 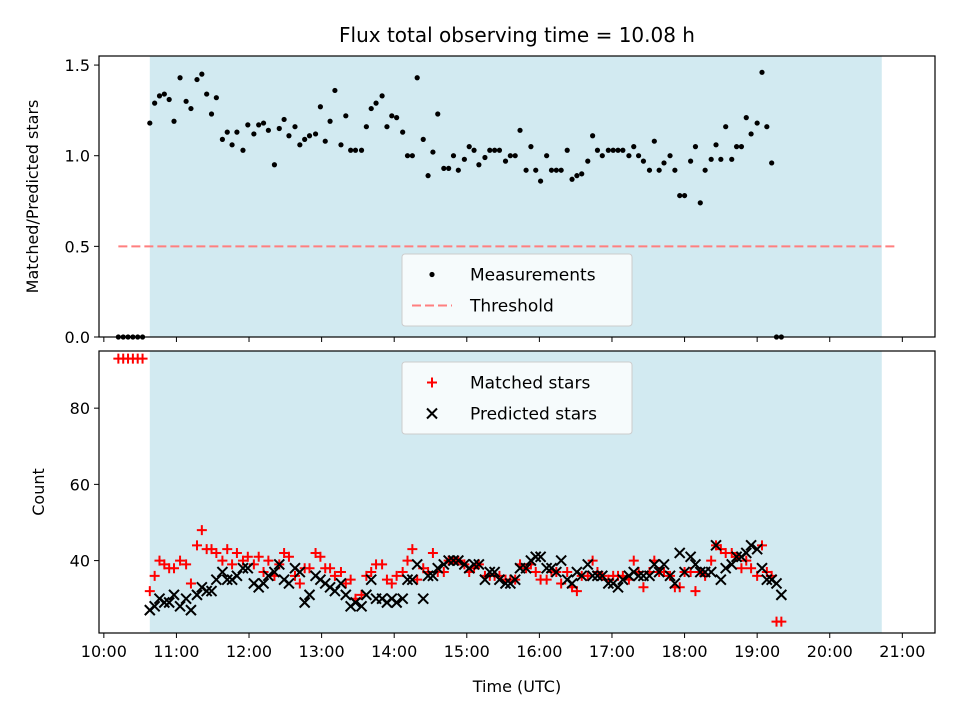 I want to click on x-tick-label: 14:00, so click(x=394, y=651).